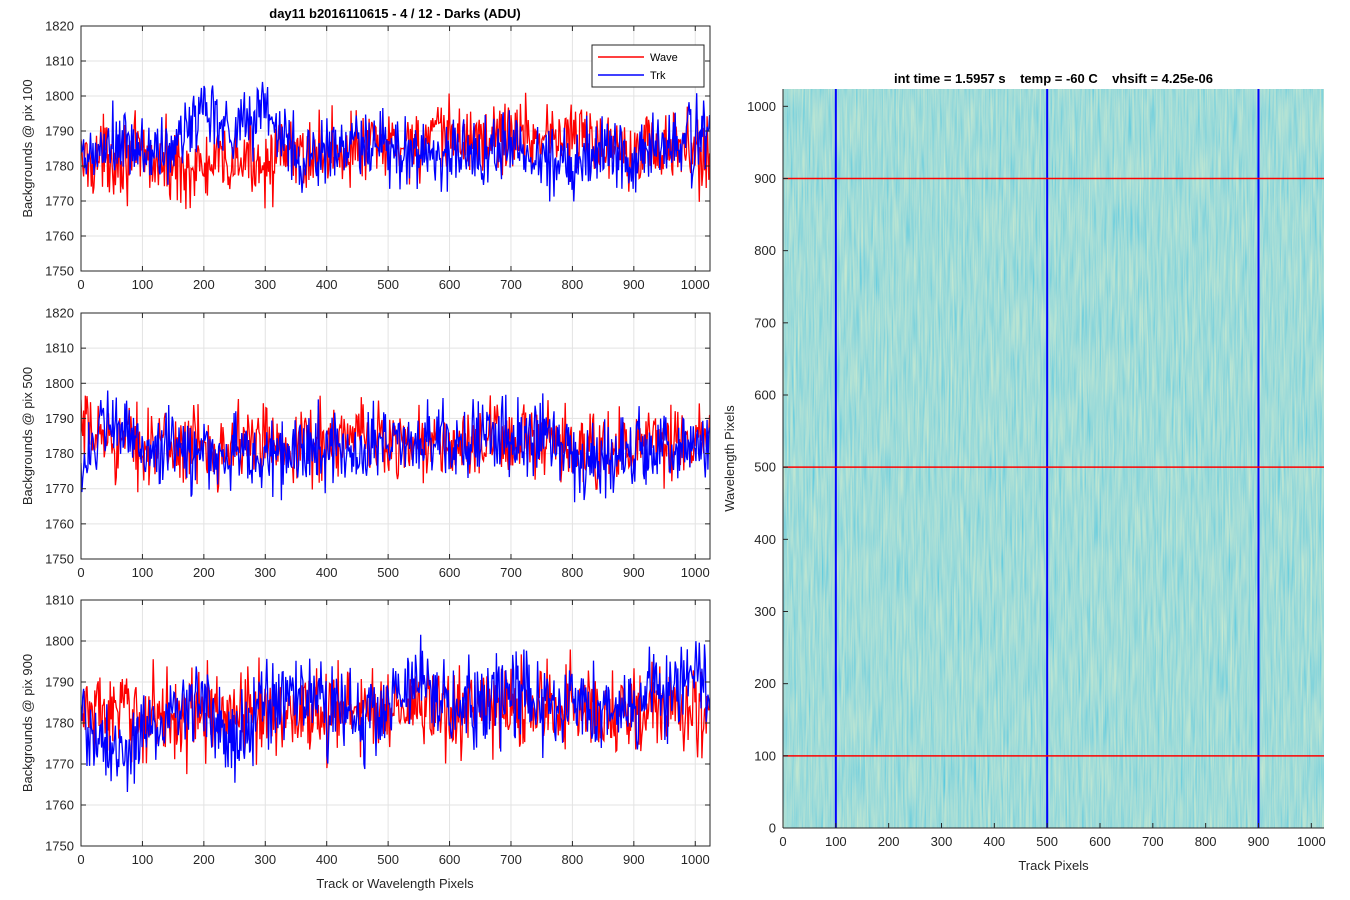 The width and height of the screenshot is (1350, 900). I want to click on y-tick-label: 300, so click(765, 611).